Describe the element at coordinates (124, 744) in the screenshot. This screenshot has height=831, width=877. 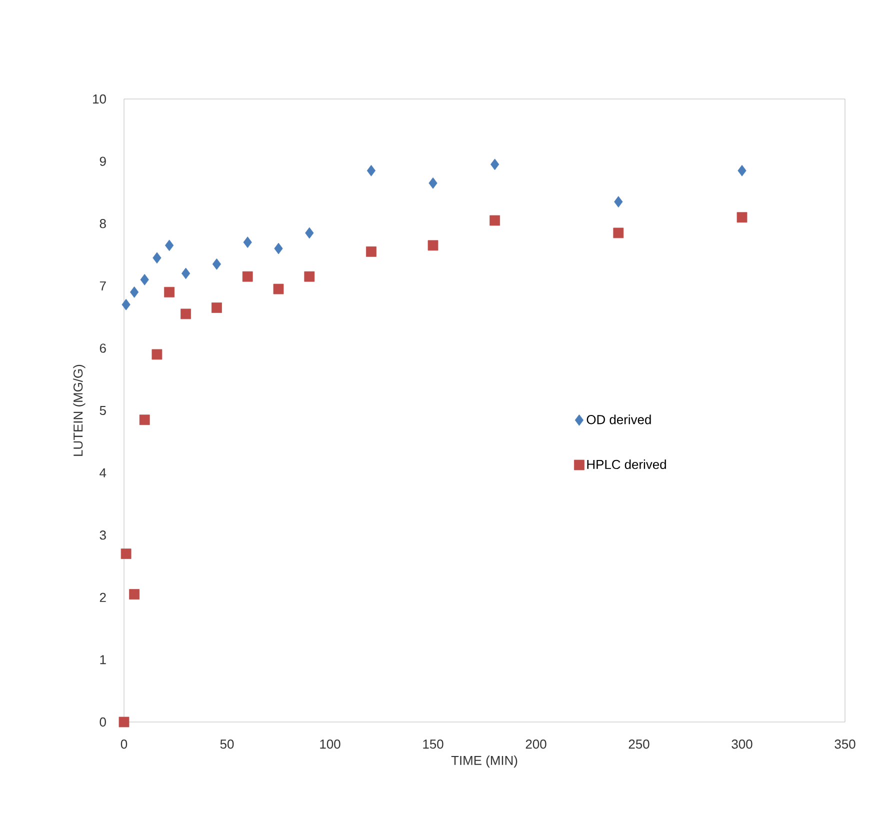
I see `x-tick-label: 0` at that location.